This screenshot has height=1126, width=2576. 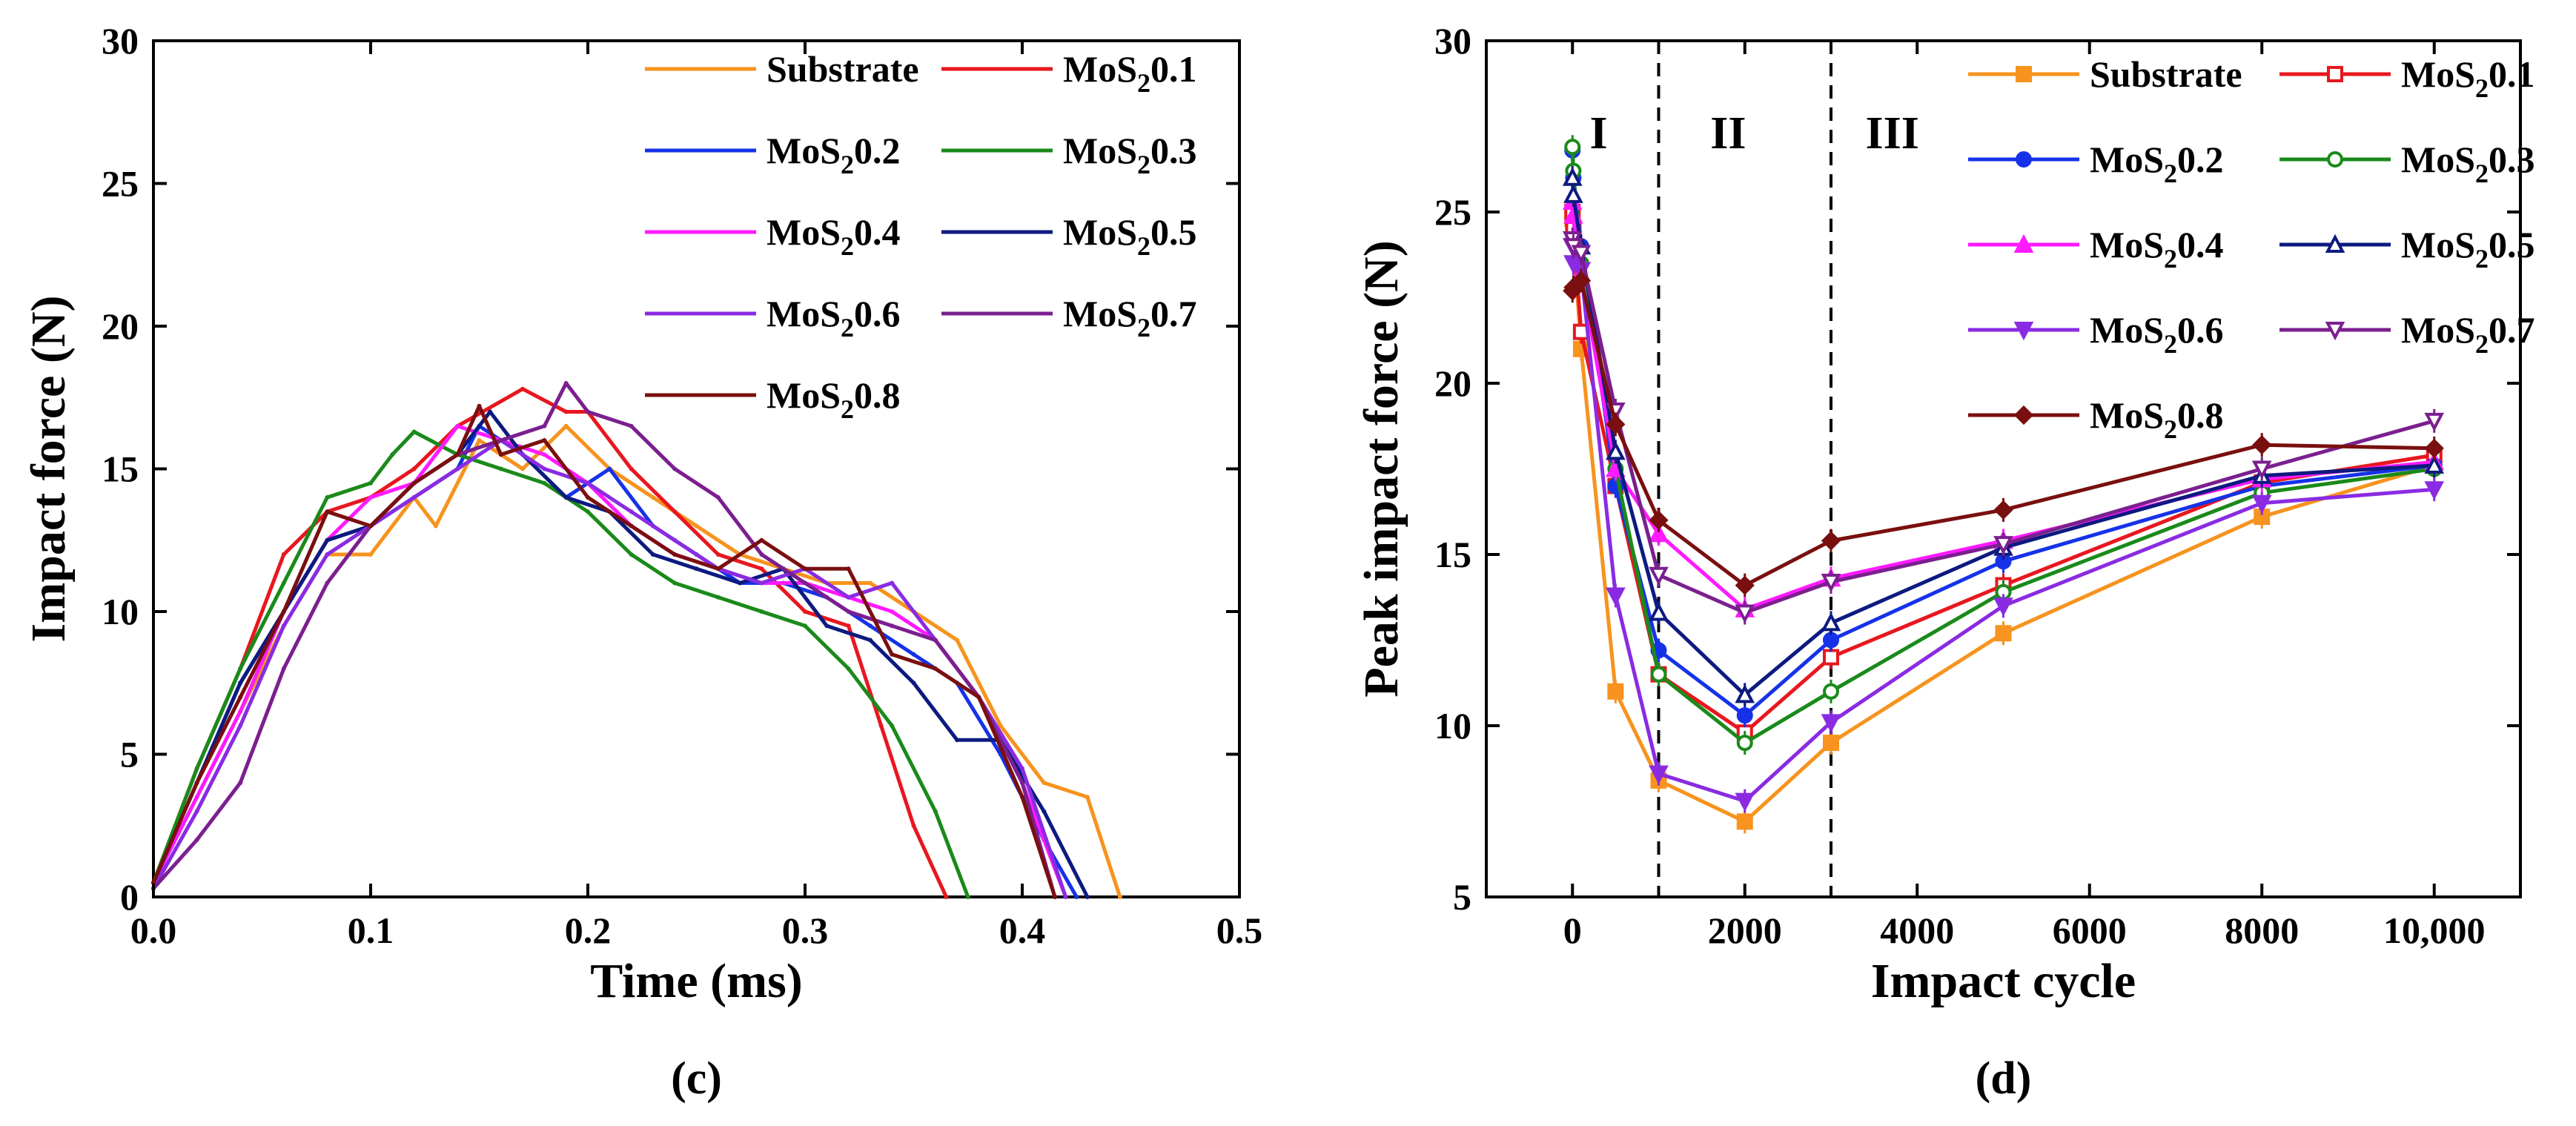 I want to click on x-tick-label: 0, so click(x=1572, y=930).